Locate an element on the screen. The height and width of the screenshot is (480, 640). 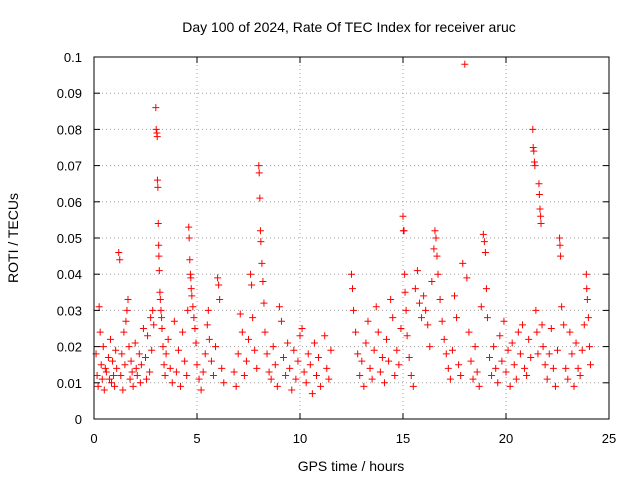
x-tick-label: 0 is located at coordinates (93, 438).